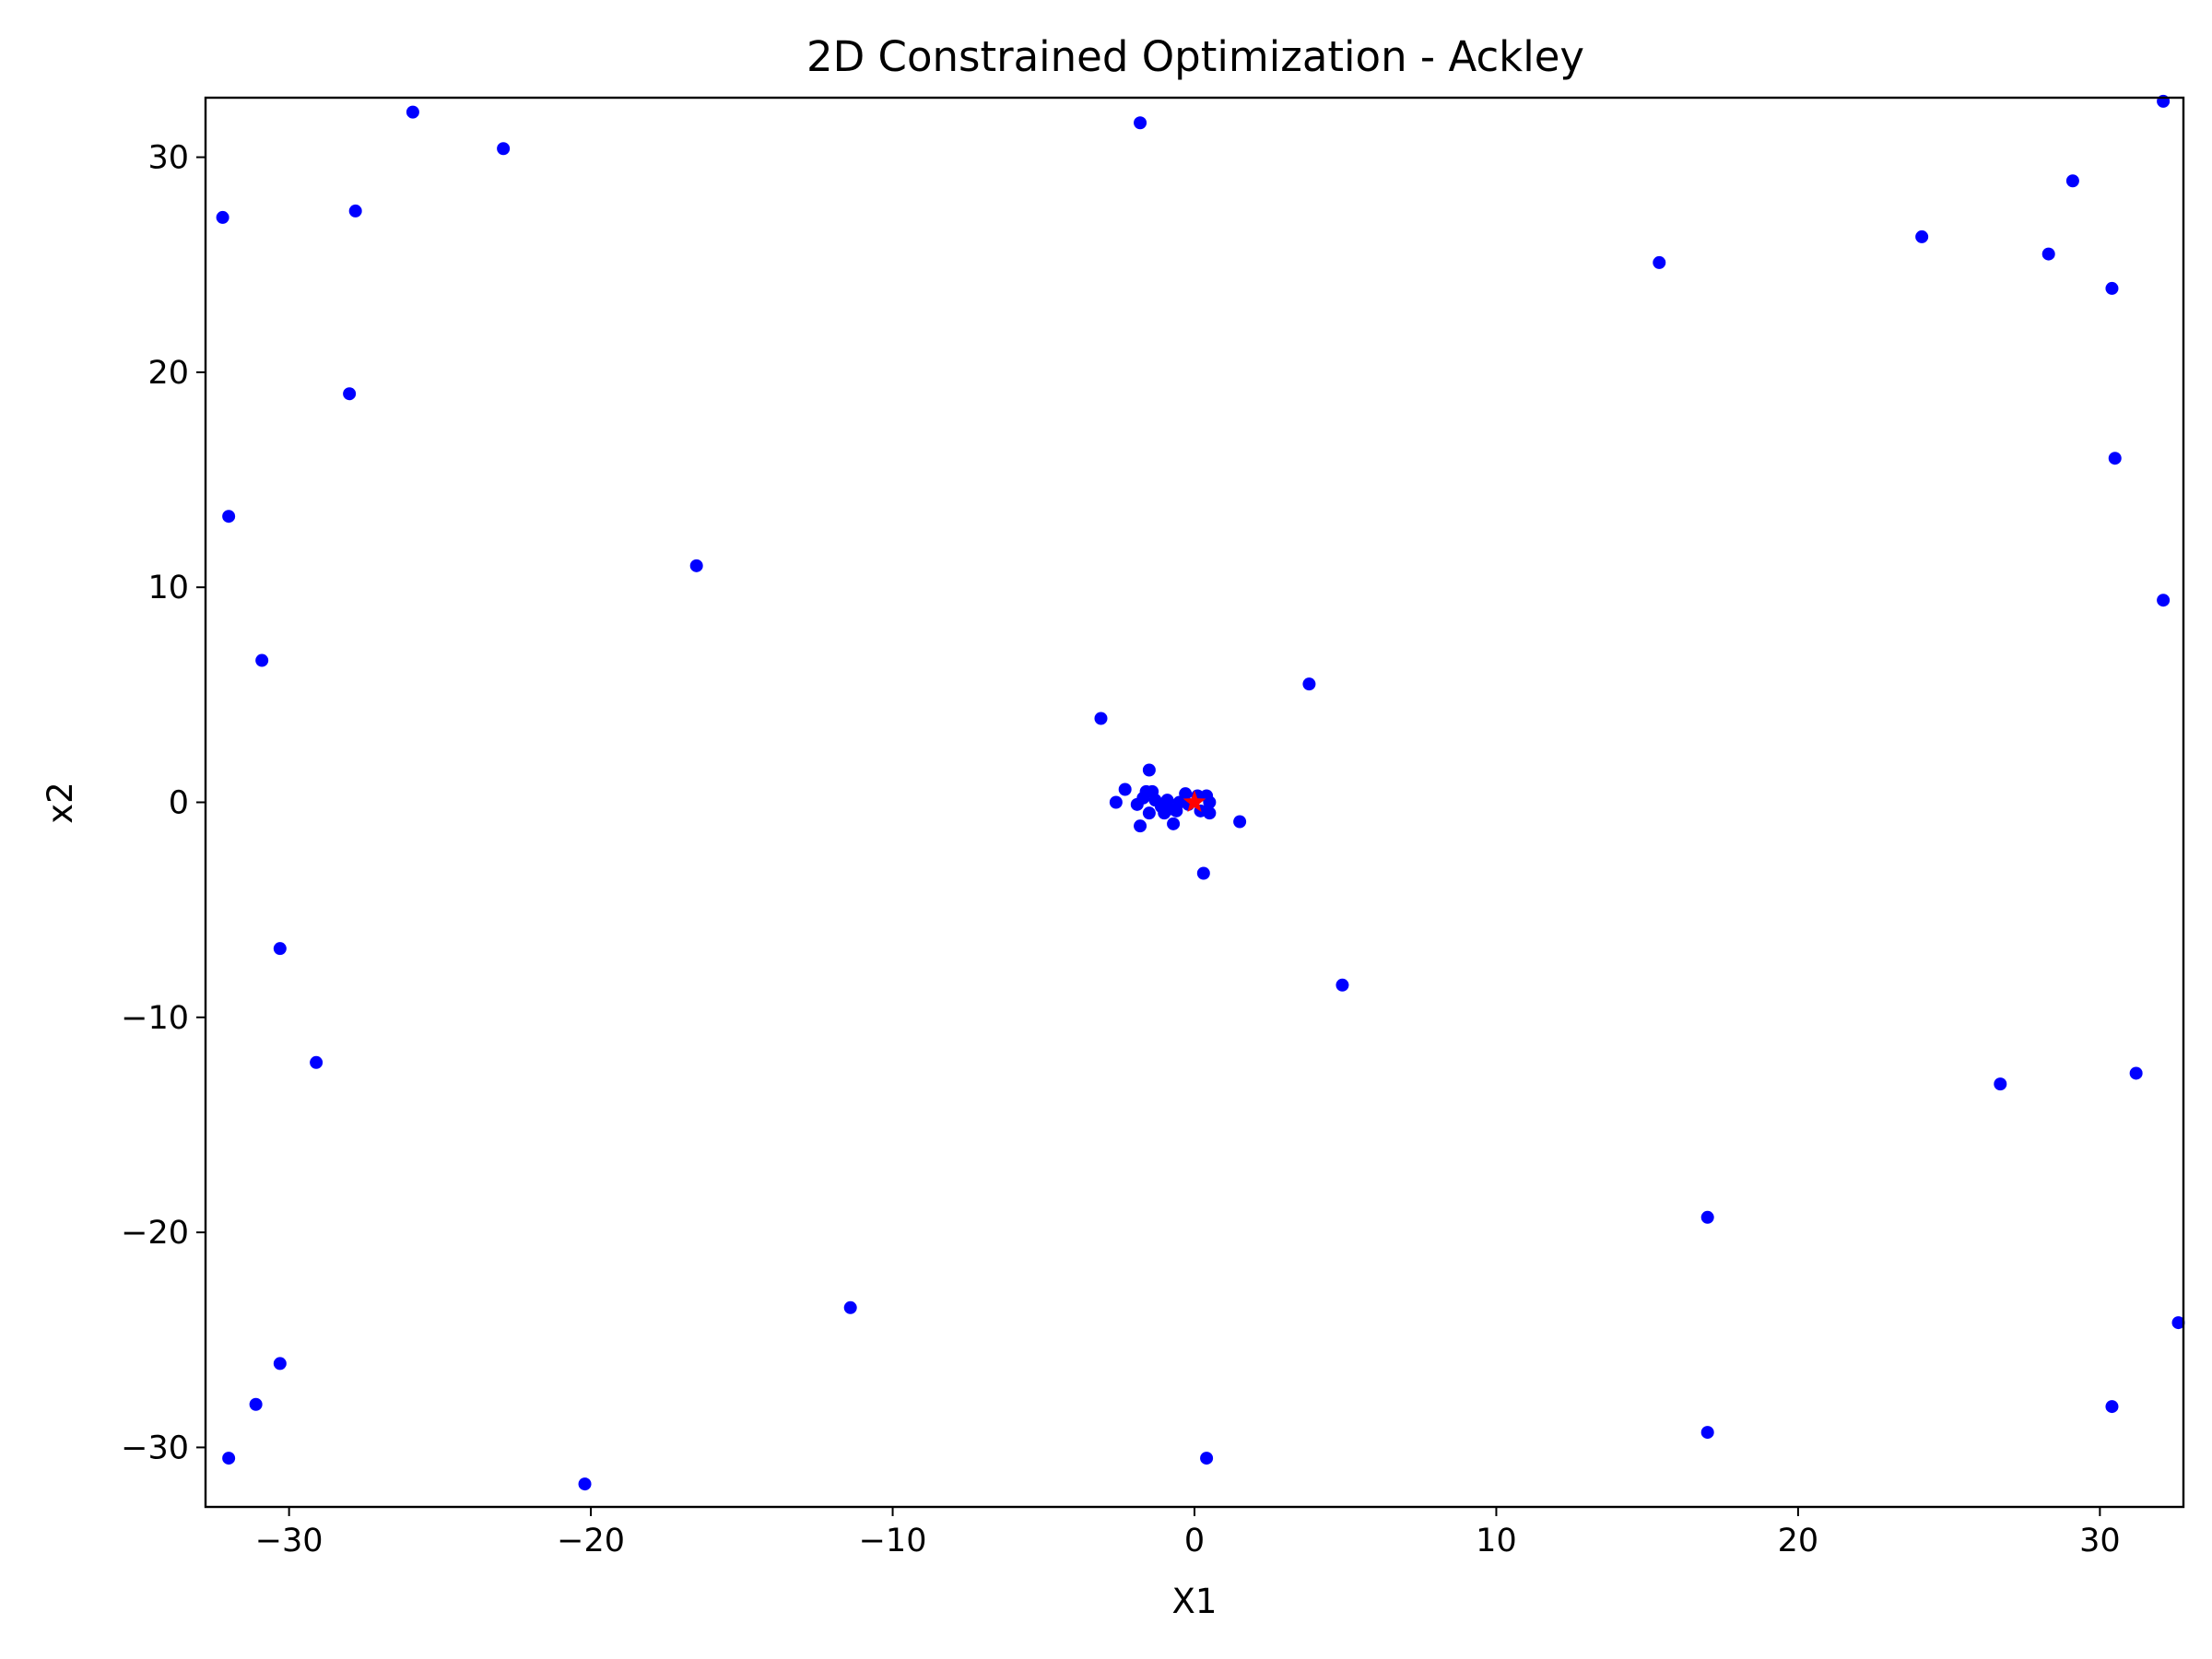  What do you see at coordinates (1194, 1541) in the screenshot?
I see `x-tick-label: 0` at bounding box center [1194, 1541].